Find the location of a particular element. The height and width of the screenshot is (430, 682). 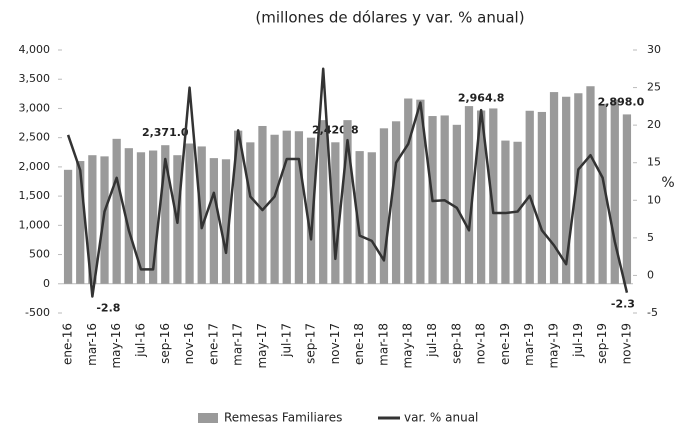

y2-tick-label: 20 is located at coordinates (654, 124).